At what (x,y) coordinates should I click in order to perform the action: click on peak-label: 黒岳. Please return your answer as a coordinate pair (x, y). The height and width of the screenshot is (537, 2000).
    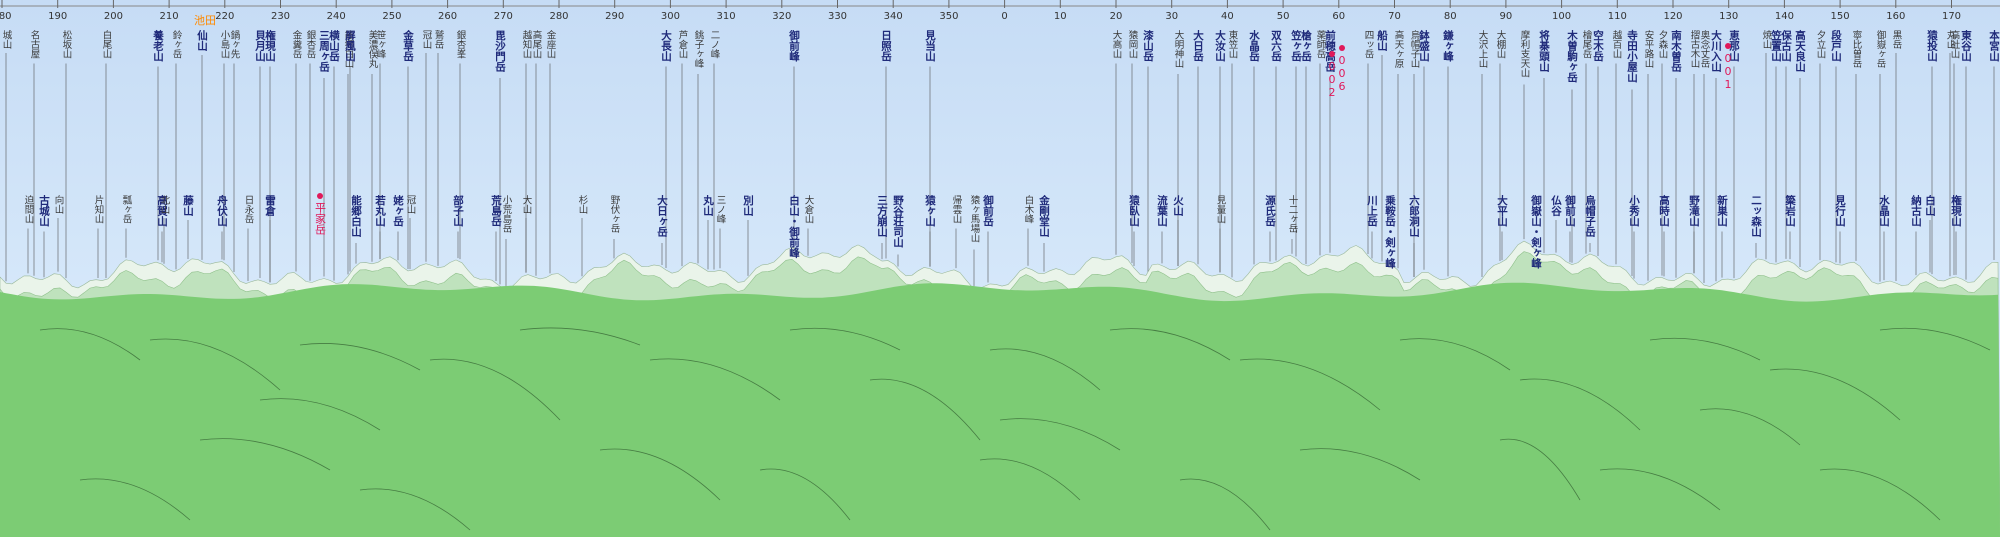
    Looking at the image, I should click on (1897, 40).